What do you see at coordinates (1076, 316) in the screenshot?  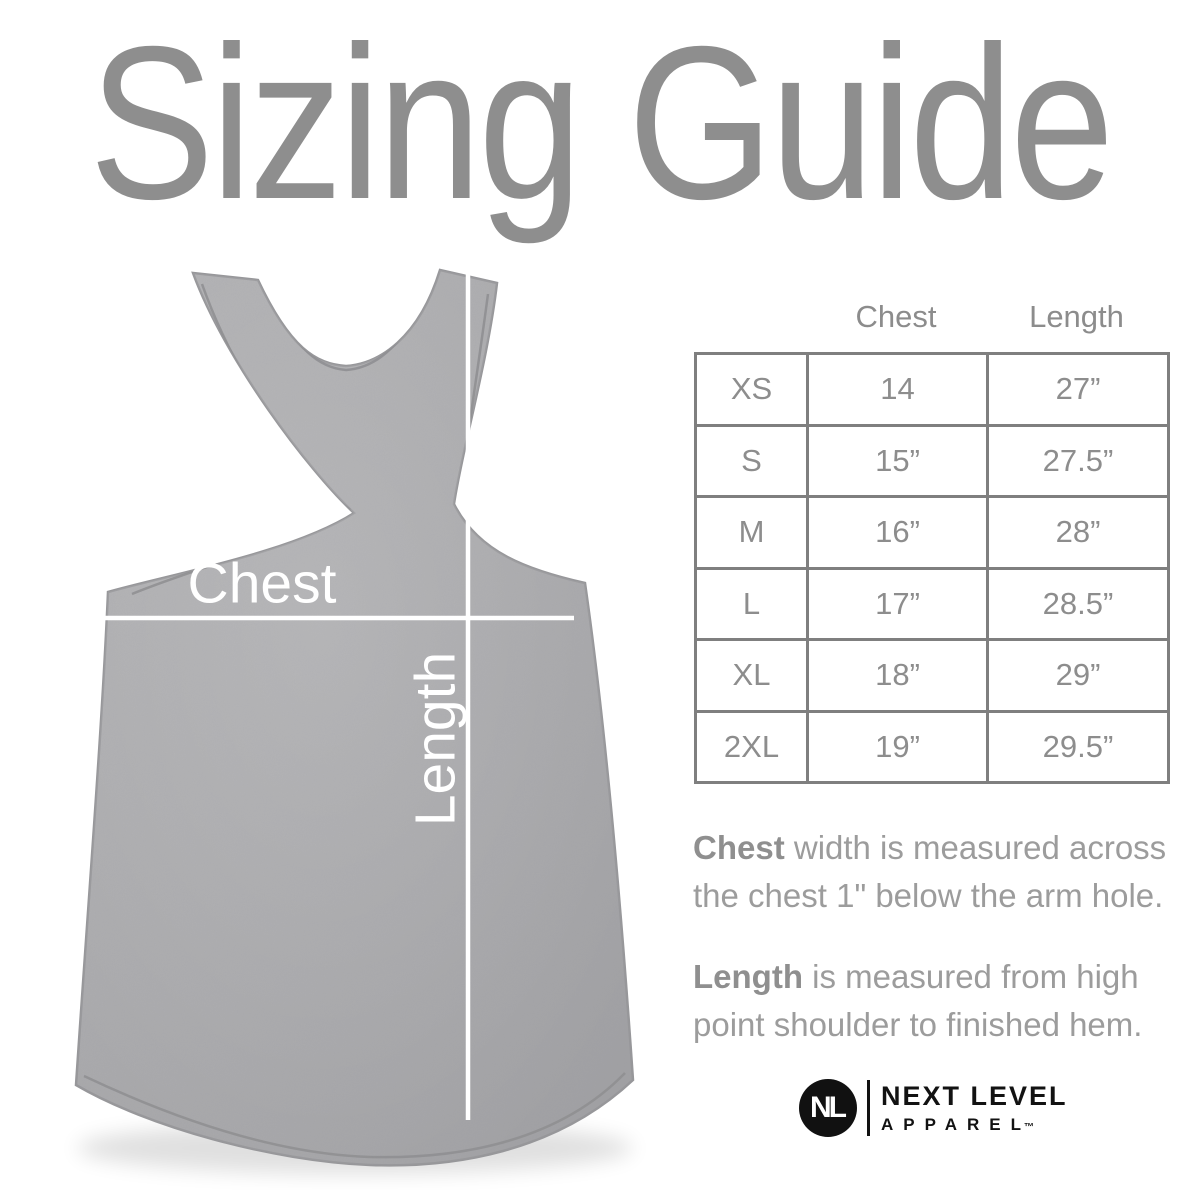 I see `column-header-length: Length` at bounding box center [1076, 316].